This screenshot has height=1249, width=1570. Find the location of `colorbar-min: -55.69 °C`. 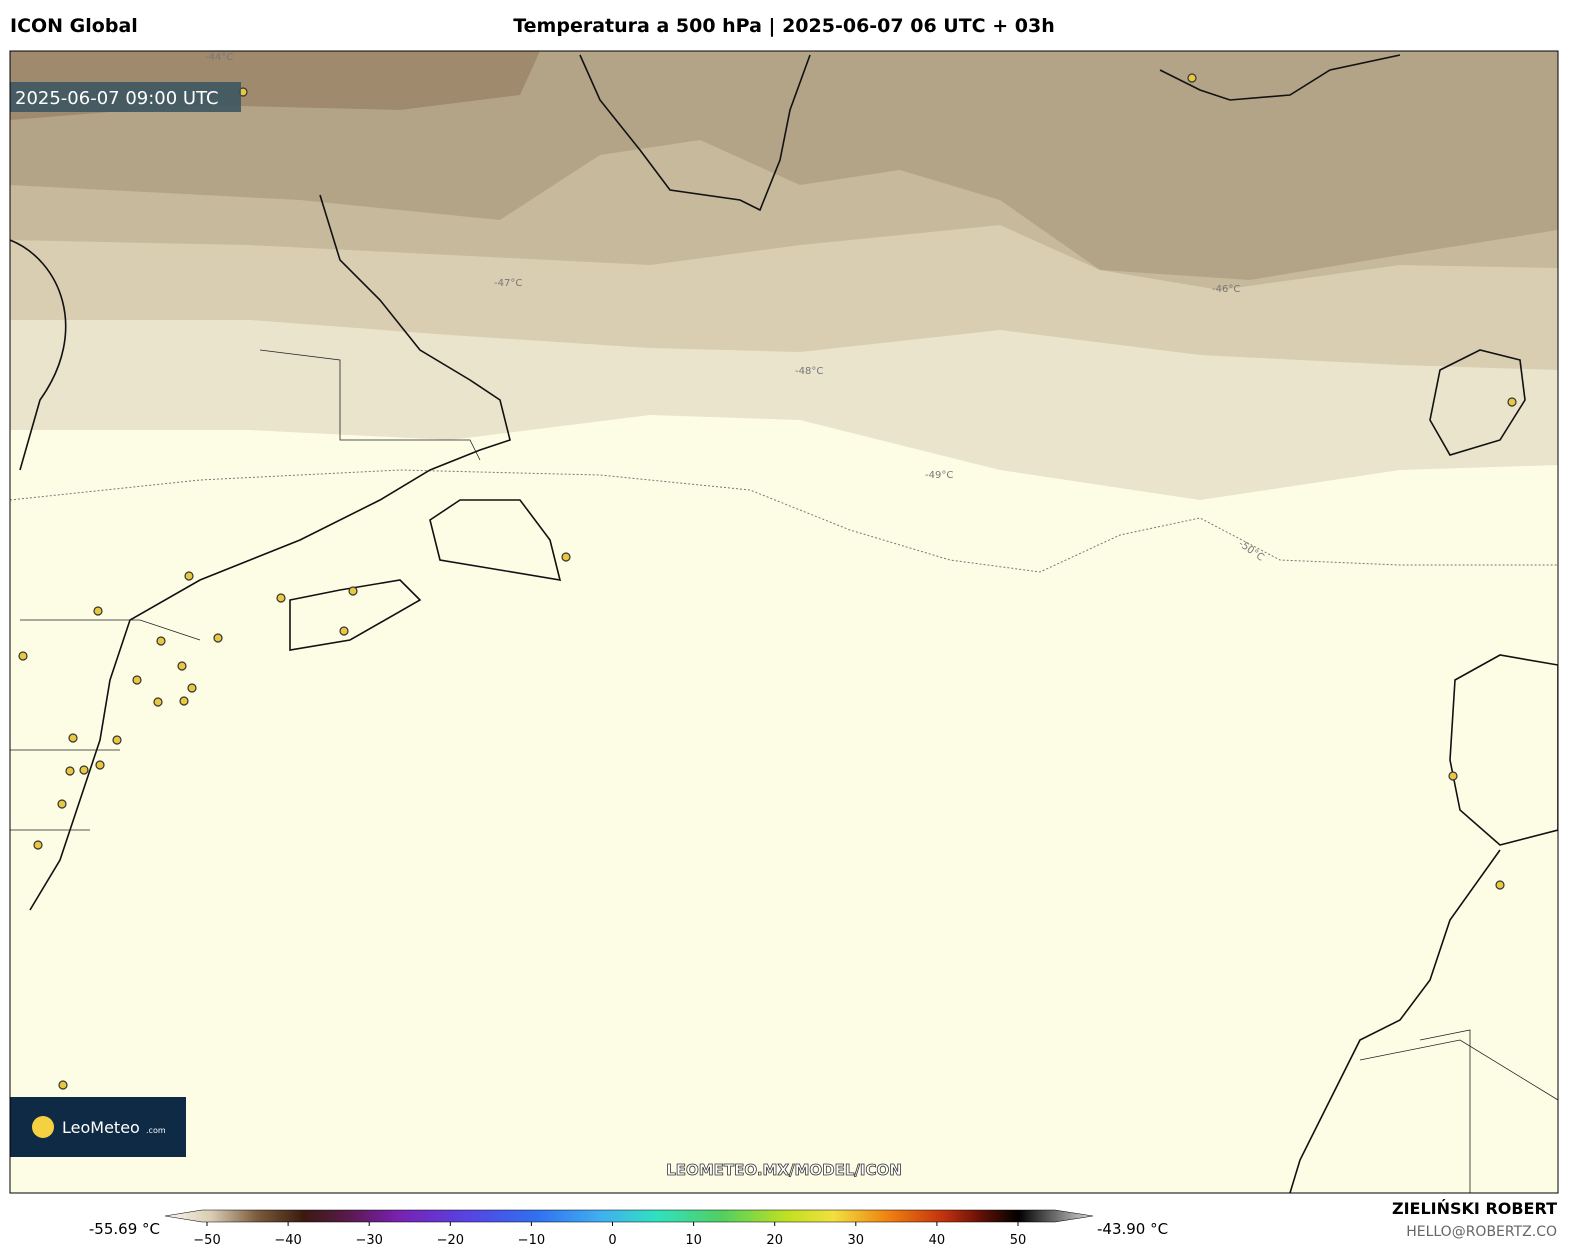

colorbar-min: -55.69 °C is located at coordinates (124, 1229).